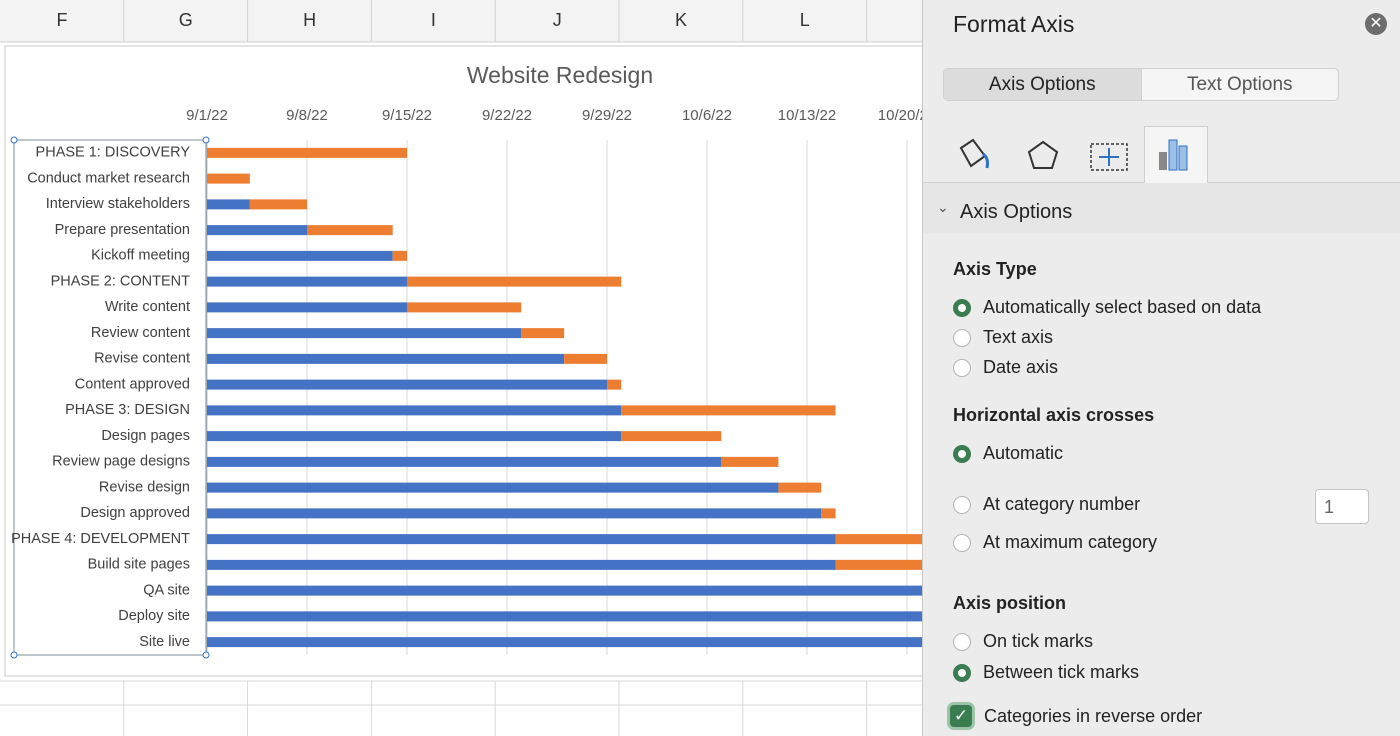 The image size is (1400, 736). What do you see at coordinates (144, 487) in the screenshot?
I see `y-tick-label: Revise design` at bounding box center [144, 487].